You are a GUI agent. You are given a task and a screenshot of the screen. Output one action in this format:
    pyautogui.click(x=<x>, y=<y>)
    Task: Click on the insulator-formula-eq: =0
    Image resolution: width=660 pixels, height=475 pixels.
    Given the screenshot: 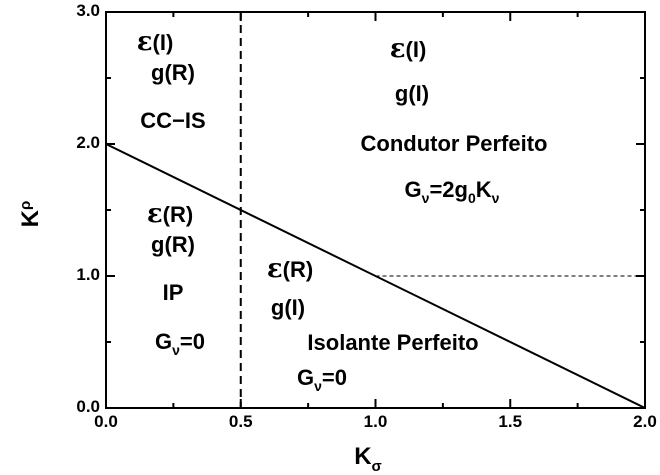 What is the action you would take?
    pyautogui.click(x=334, y=377)
    